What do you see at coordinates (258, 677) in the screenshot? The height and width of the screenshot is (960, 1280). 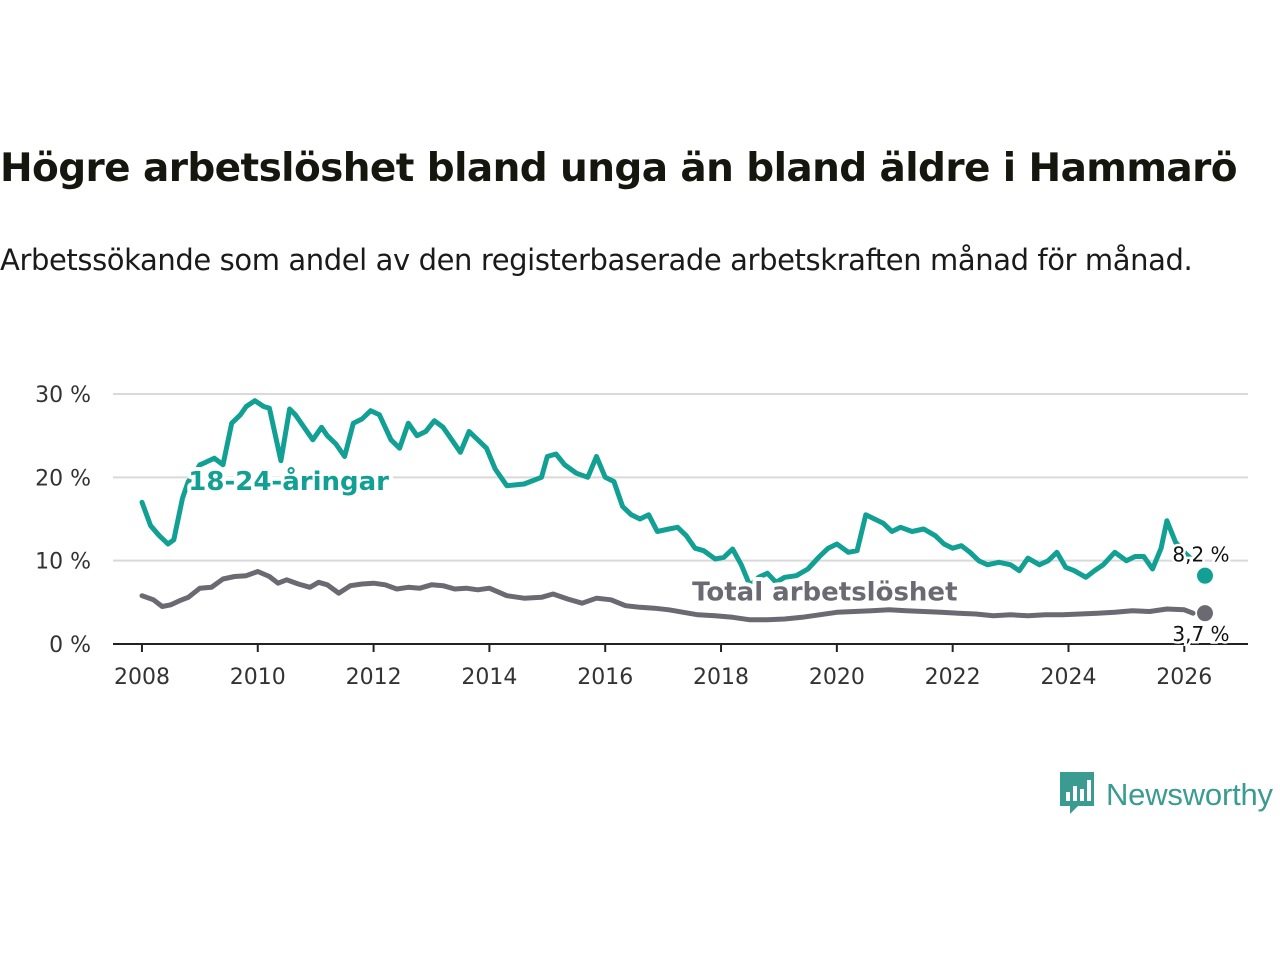 I see `x-tick-label: 2010` at bounding box center [258, 677].